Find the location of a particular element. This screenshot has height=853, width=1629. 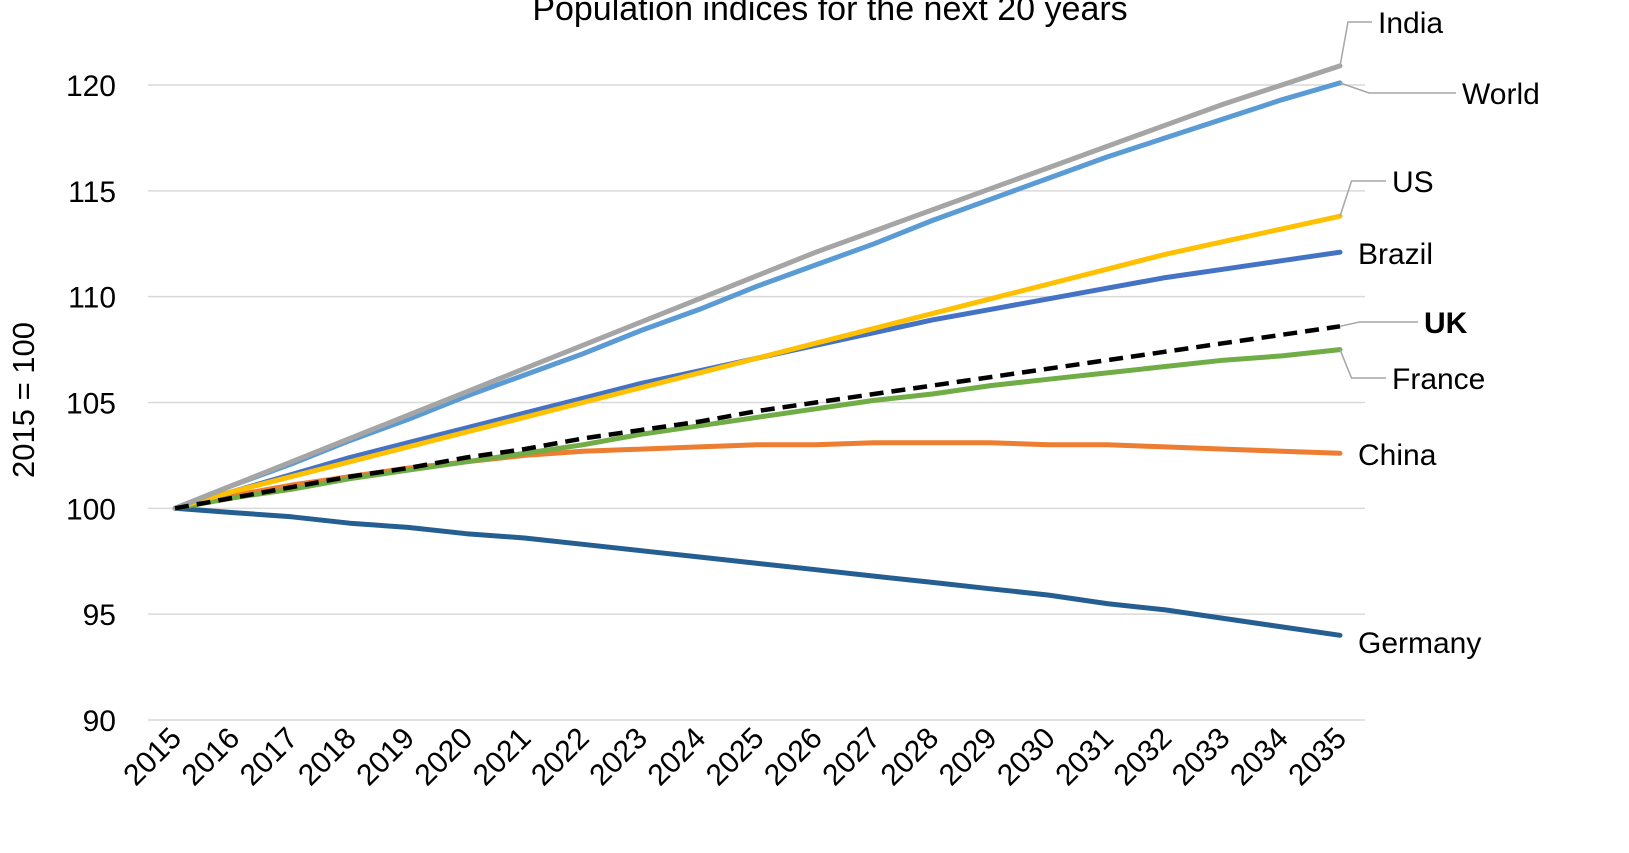

x-tick-label: 2019 is located at coordinates (385, 757).